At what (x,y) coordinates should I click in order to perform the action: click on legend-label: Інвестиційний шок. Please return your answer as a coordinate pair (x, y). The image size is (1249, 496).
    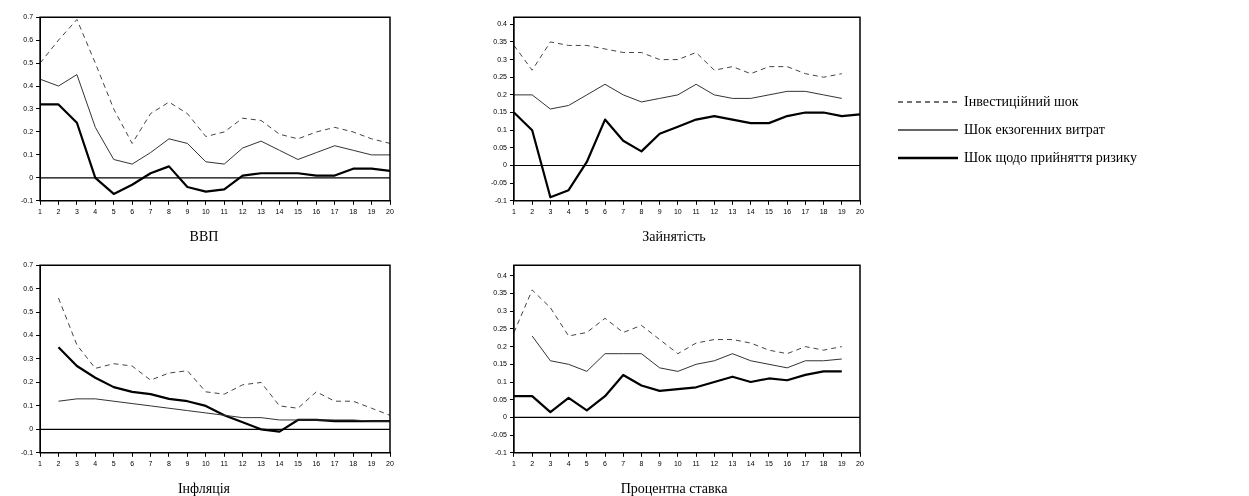
    Looking at the image, I should click on (1021, 102).